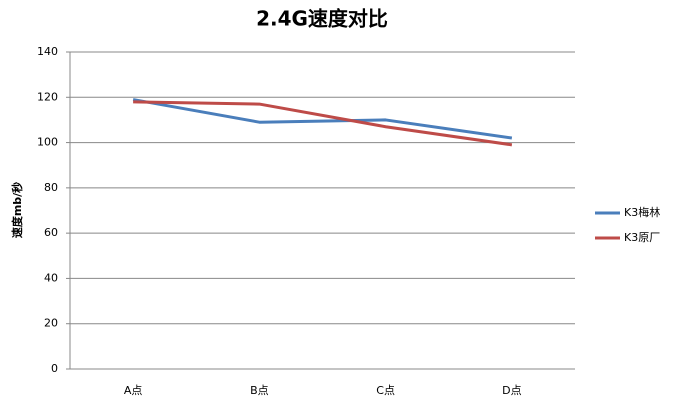 The image size is (674, 404). I want to click on y-tick-label: 140, so click(47, 51).